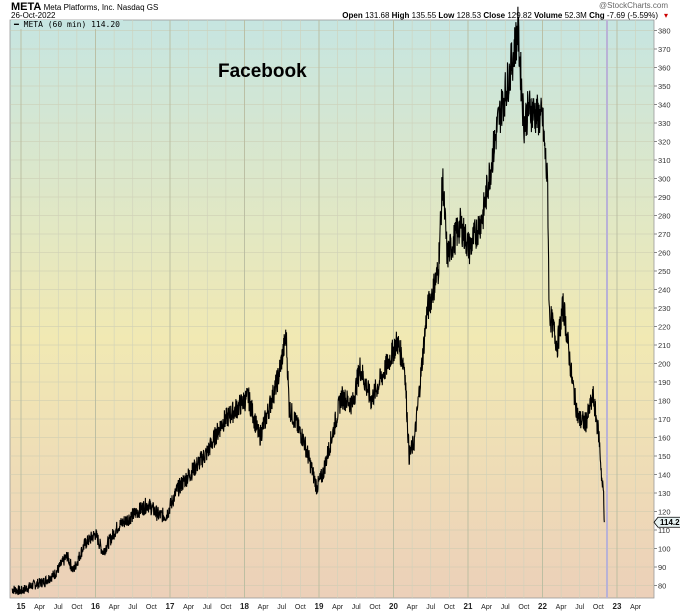 Image resolution: width=680 pixels, height=612 pixels. What do you see at coordinates (21, 606) in the screenshot?
I see `x-tick-label: 15` at bounding box center [21, 606].